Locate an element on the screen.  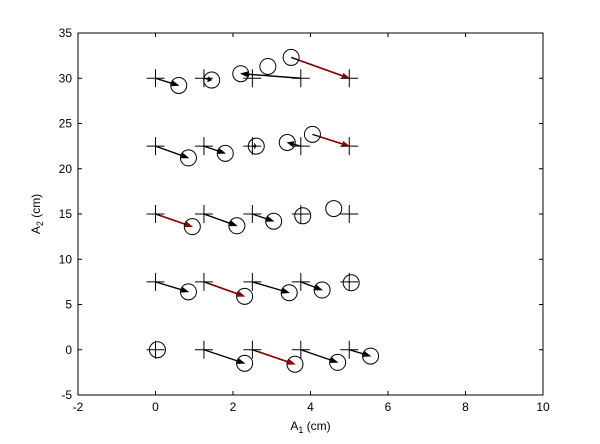
y-axis-label: A2 (cm) is located at coordinates (37, 214).